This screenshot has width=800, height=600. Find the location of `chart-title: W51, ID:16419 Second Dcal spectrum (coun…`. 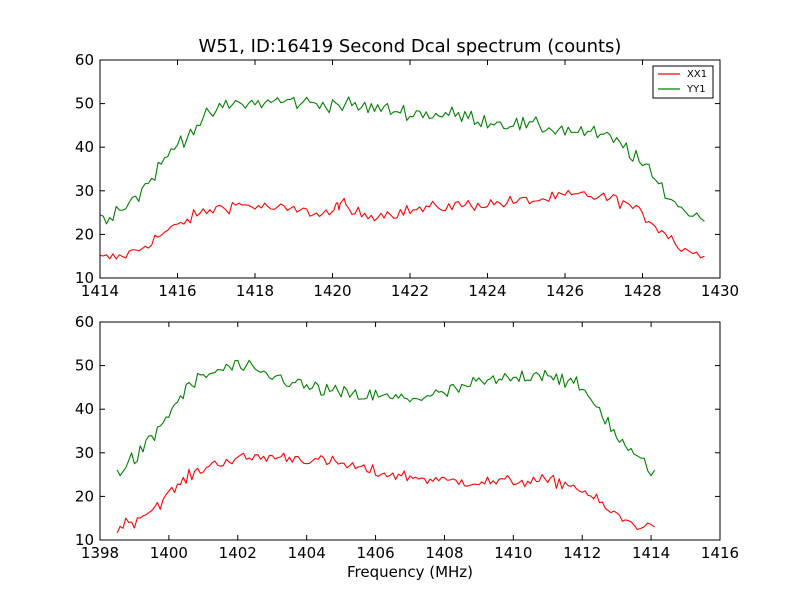

chart-title: W51, ID:16419 Second Dcal spectrum (coun… is located at coordinates (410, 46).